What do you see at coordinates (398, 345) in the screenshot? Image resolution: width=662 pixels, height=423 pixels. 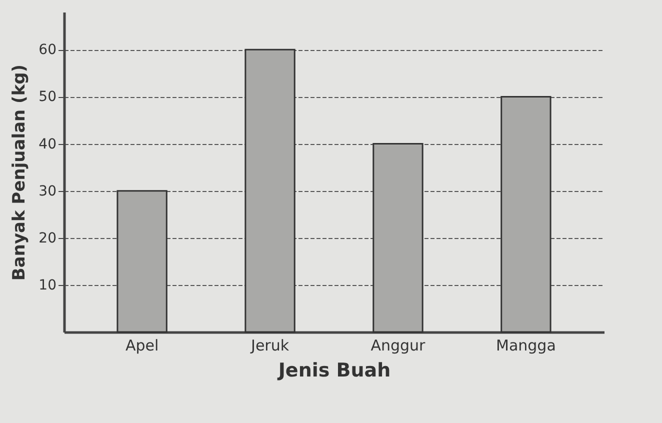 I see `x-tick-label: Anggur` at bounding box center [398, 345].